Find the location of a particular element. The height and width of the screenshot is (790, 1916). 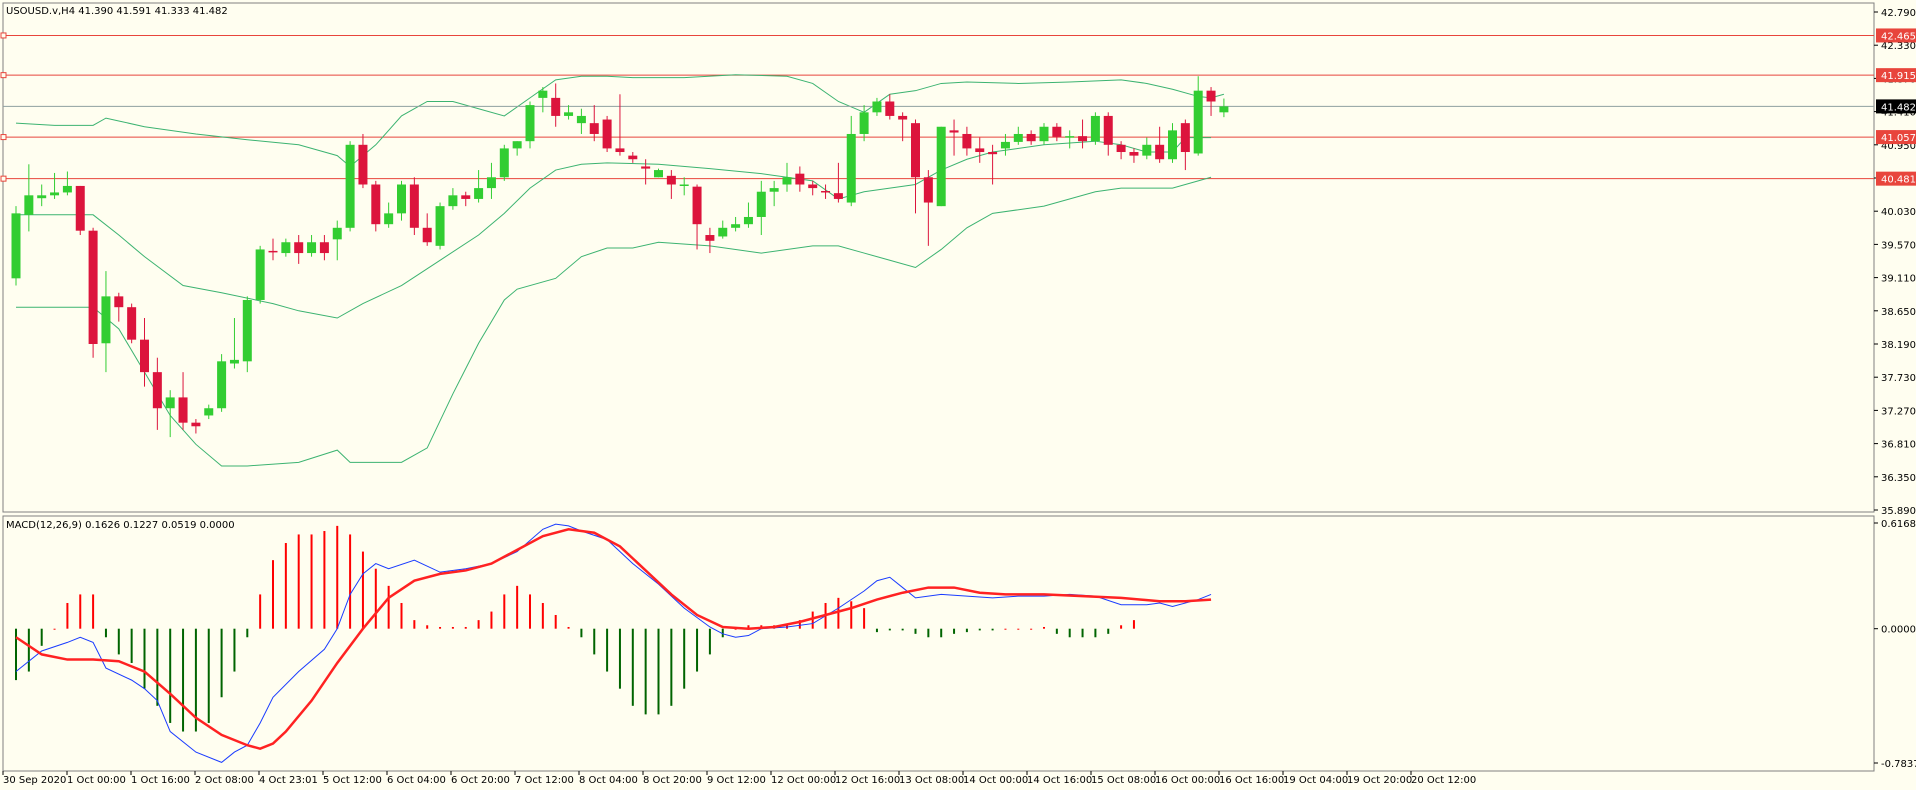

time-tick-label: 16 Oct 00:00 is located at coordinates (1187, 780).